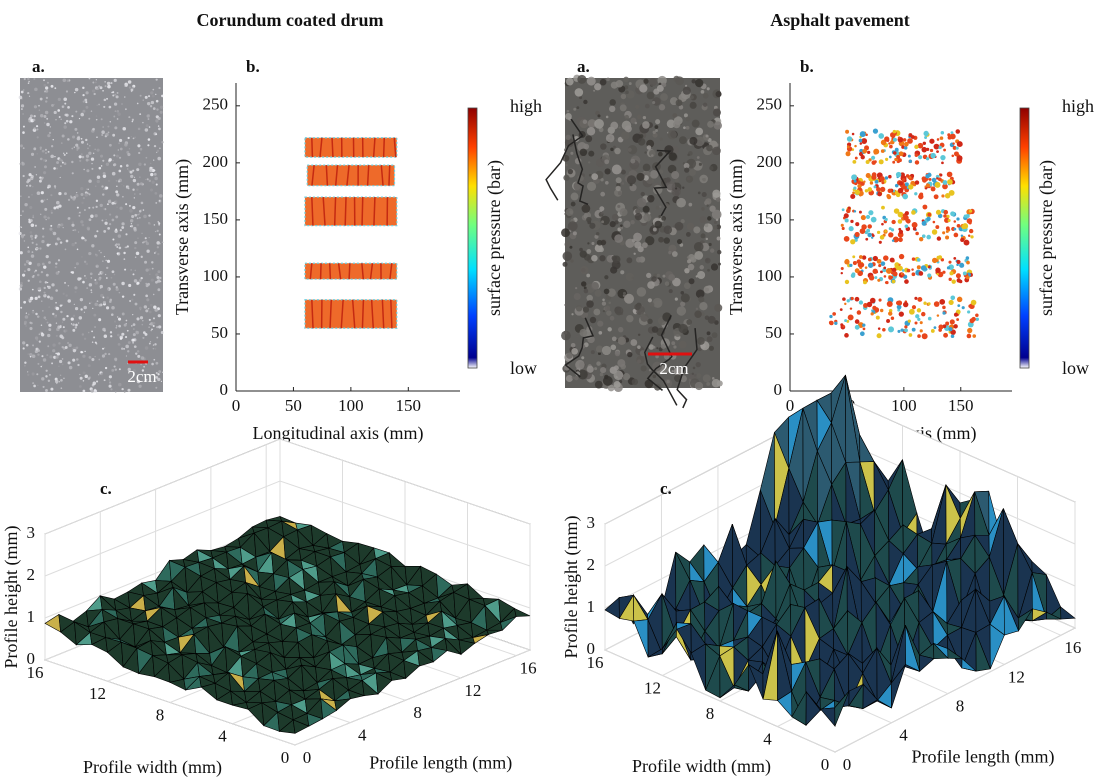  What do you see at coordinates (409, 405) in the screenshot?
I see `x-tick-label: 150` at bounding box center [409, 405].